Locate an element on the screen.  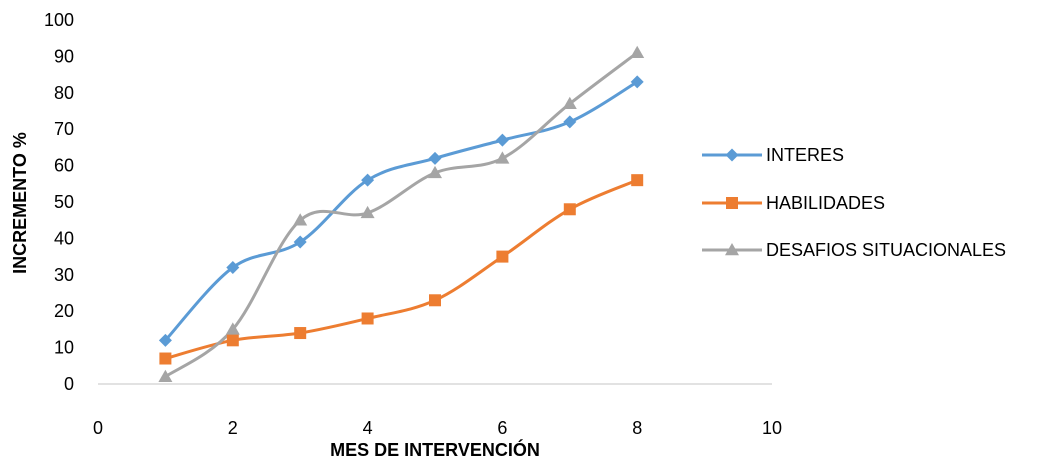
legend-item: DESAFIOS SITUACIONALES is located at coordinates (854, 250).